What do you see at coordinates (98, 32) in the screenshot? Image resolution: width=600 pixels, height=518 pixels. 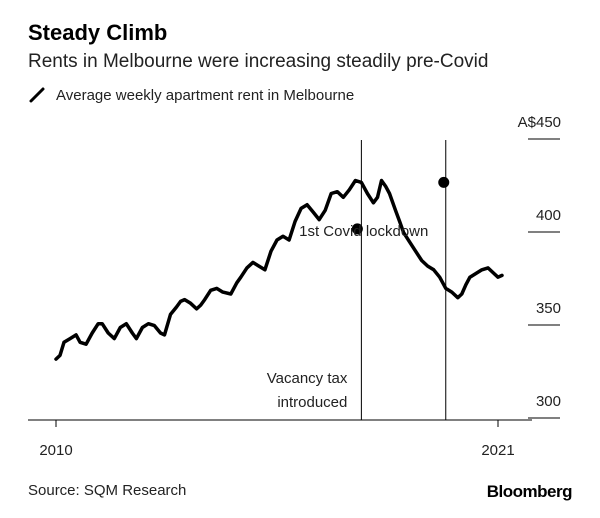 I see `chart-title: Steady Climb` at bounding box center [98, 32].